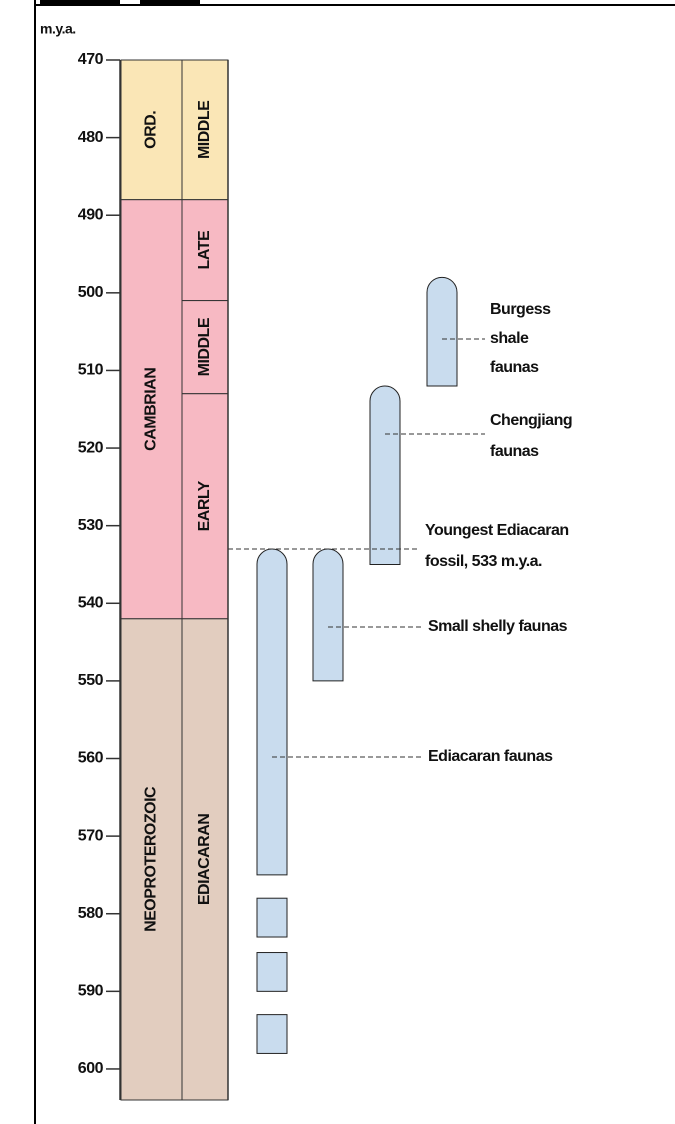 This screenshot has height=1124, width=675. I want to click on fauna-label: Chengjiang, so click(531, 420).